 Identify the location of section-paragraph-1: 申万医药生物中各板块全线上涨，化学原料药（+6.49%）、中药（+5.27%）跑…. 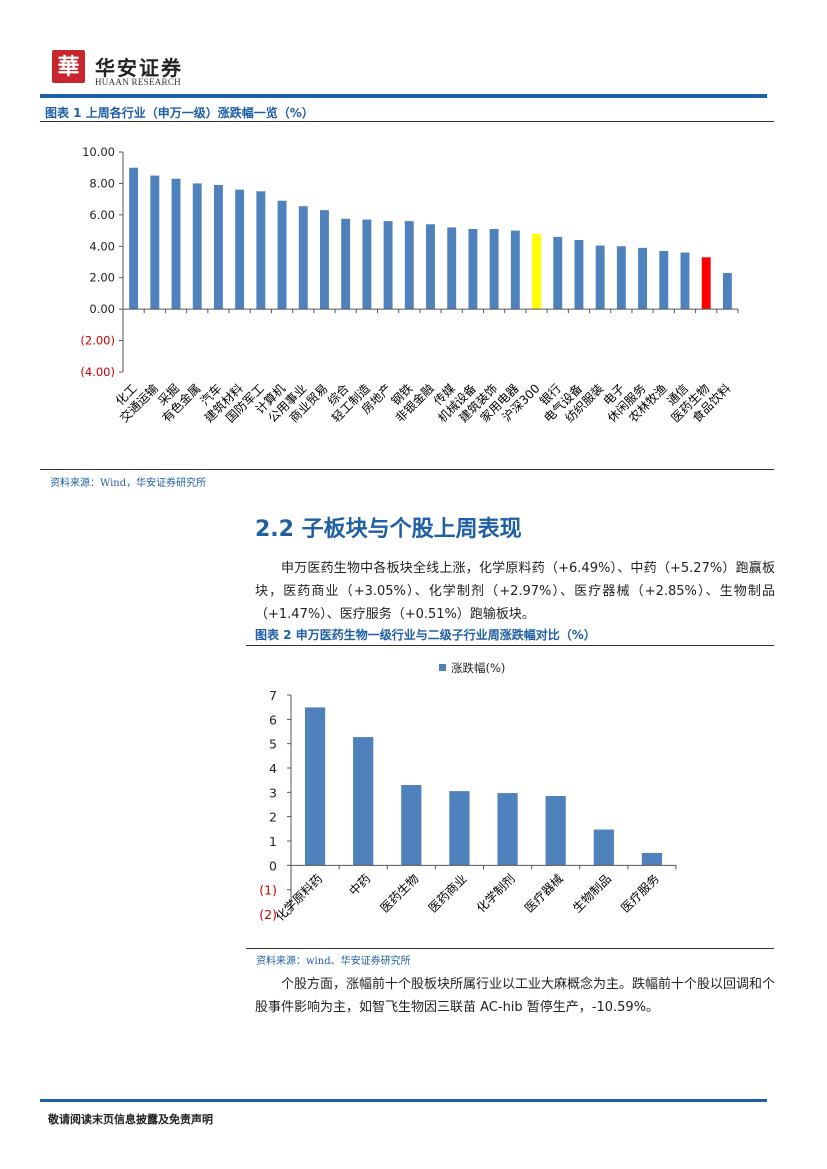
(515, 591).